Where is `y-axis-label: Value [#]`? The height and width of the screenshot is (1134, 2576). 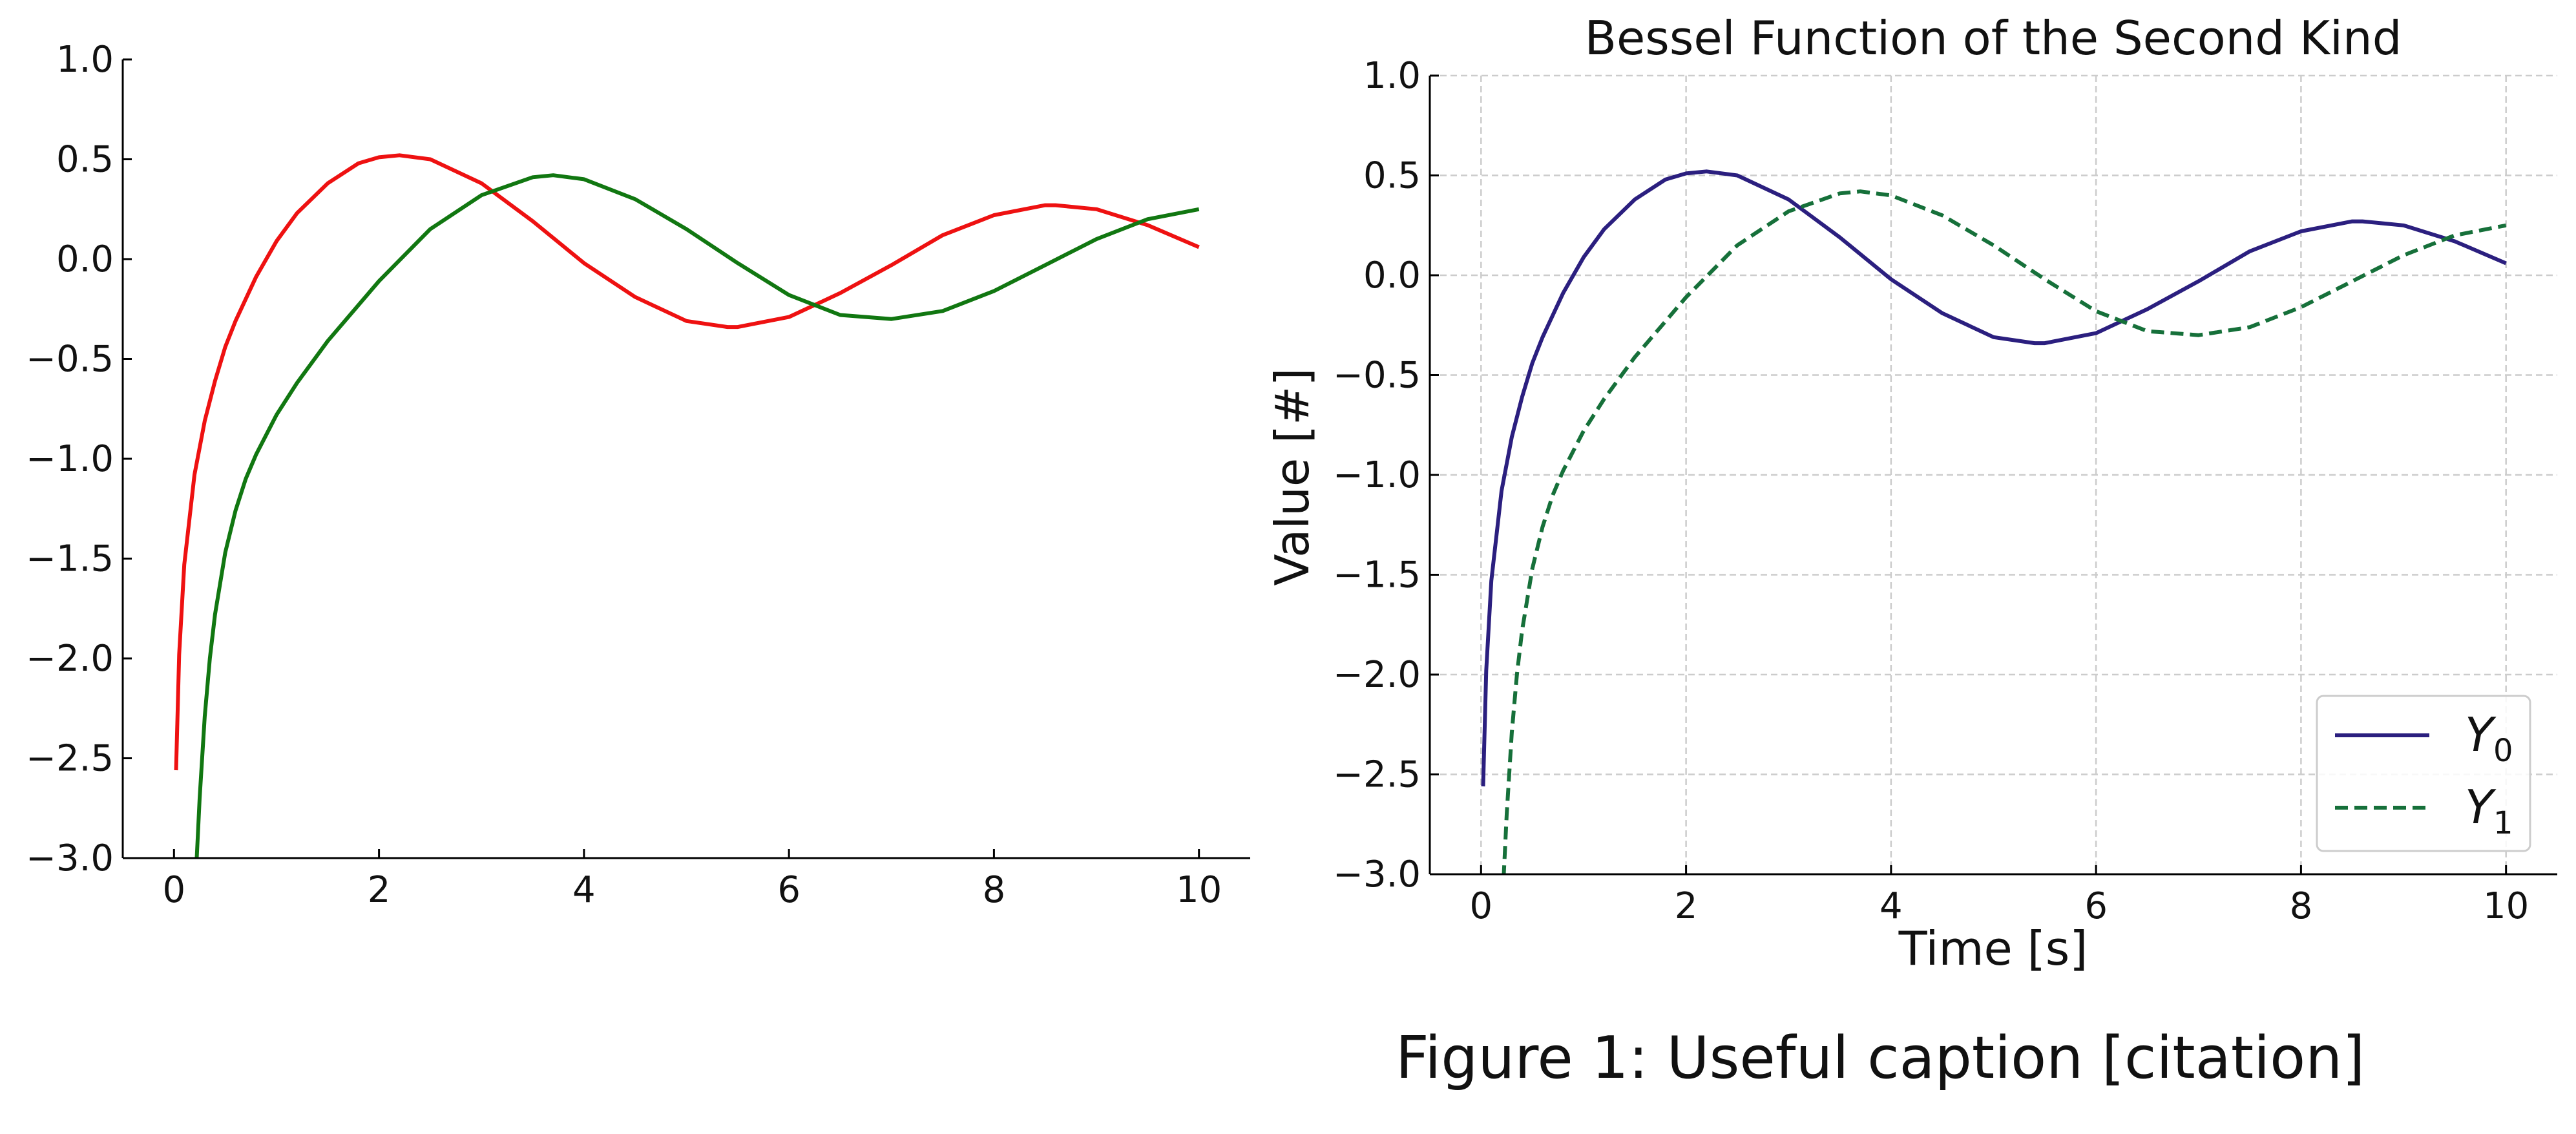 y-axis-label: Value [#] is located at coordinates (1292, 477).